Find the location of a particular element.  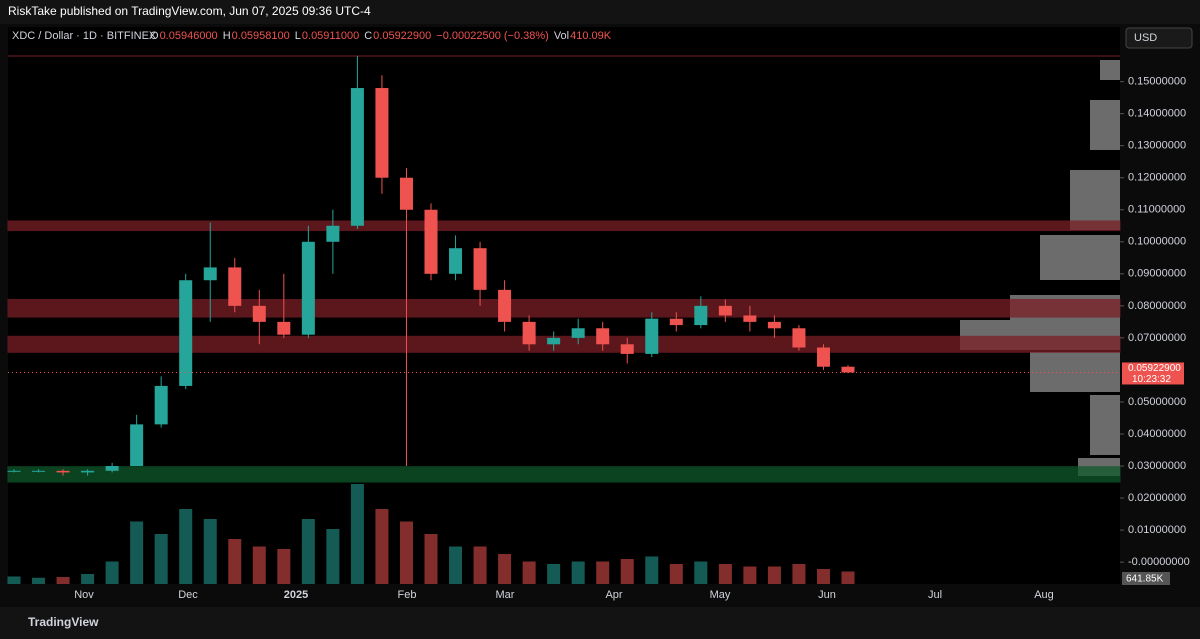

header-bar is located at coordinates (600, 12).